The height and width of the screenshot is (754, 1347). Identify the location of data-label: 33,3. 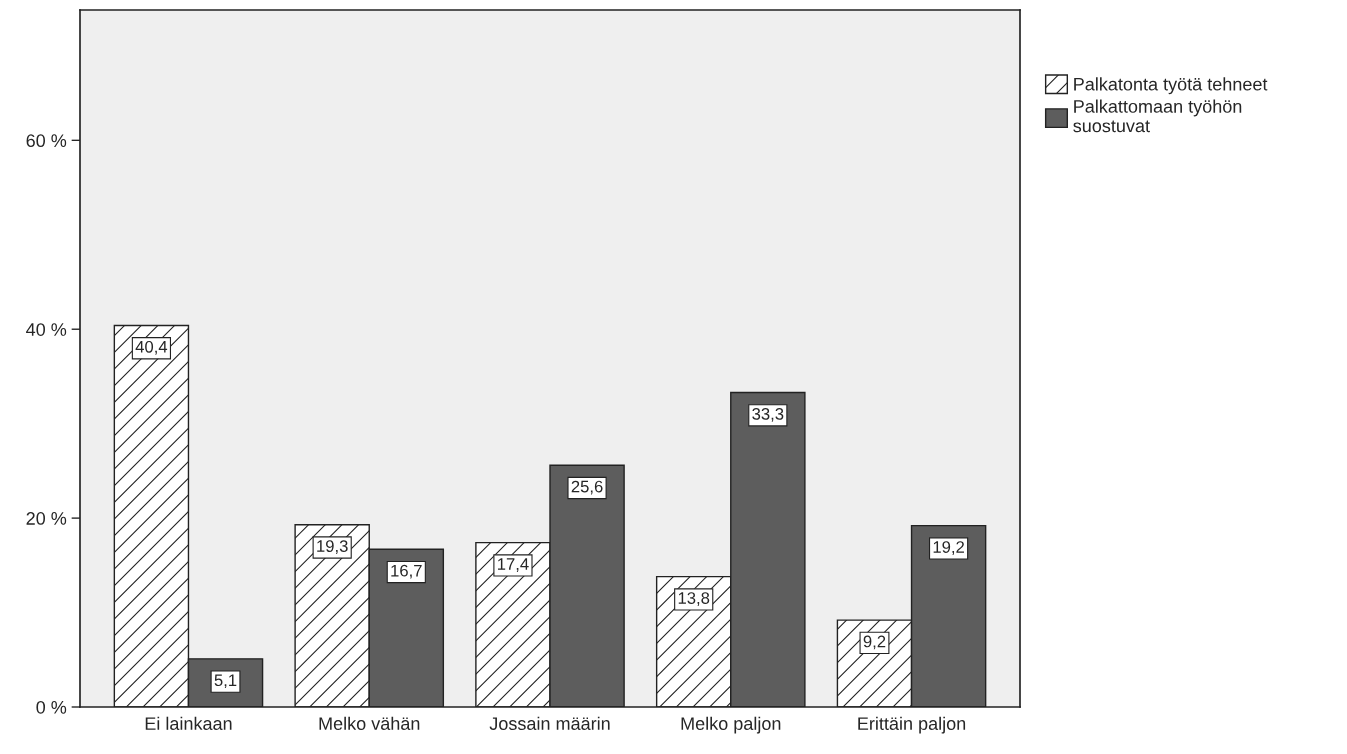
(768, 414).